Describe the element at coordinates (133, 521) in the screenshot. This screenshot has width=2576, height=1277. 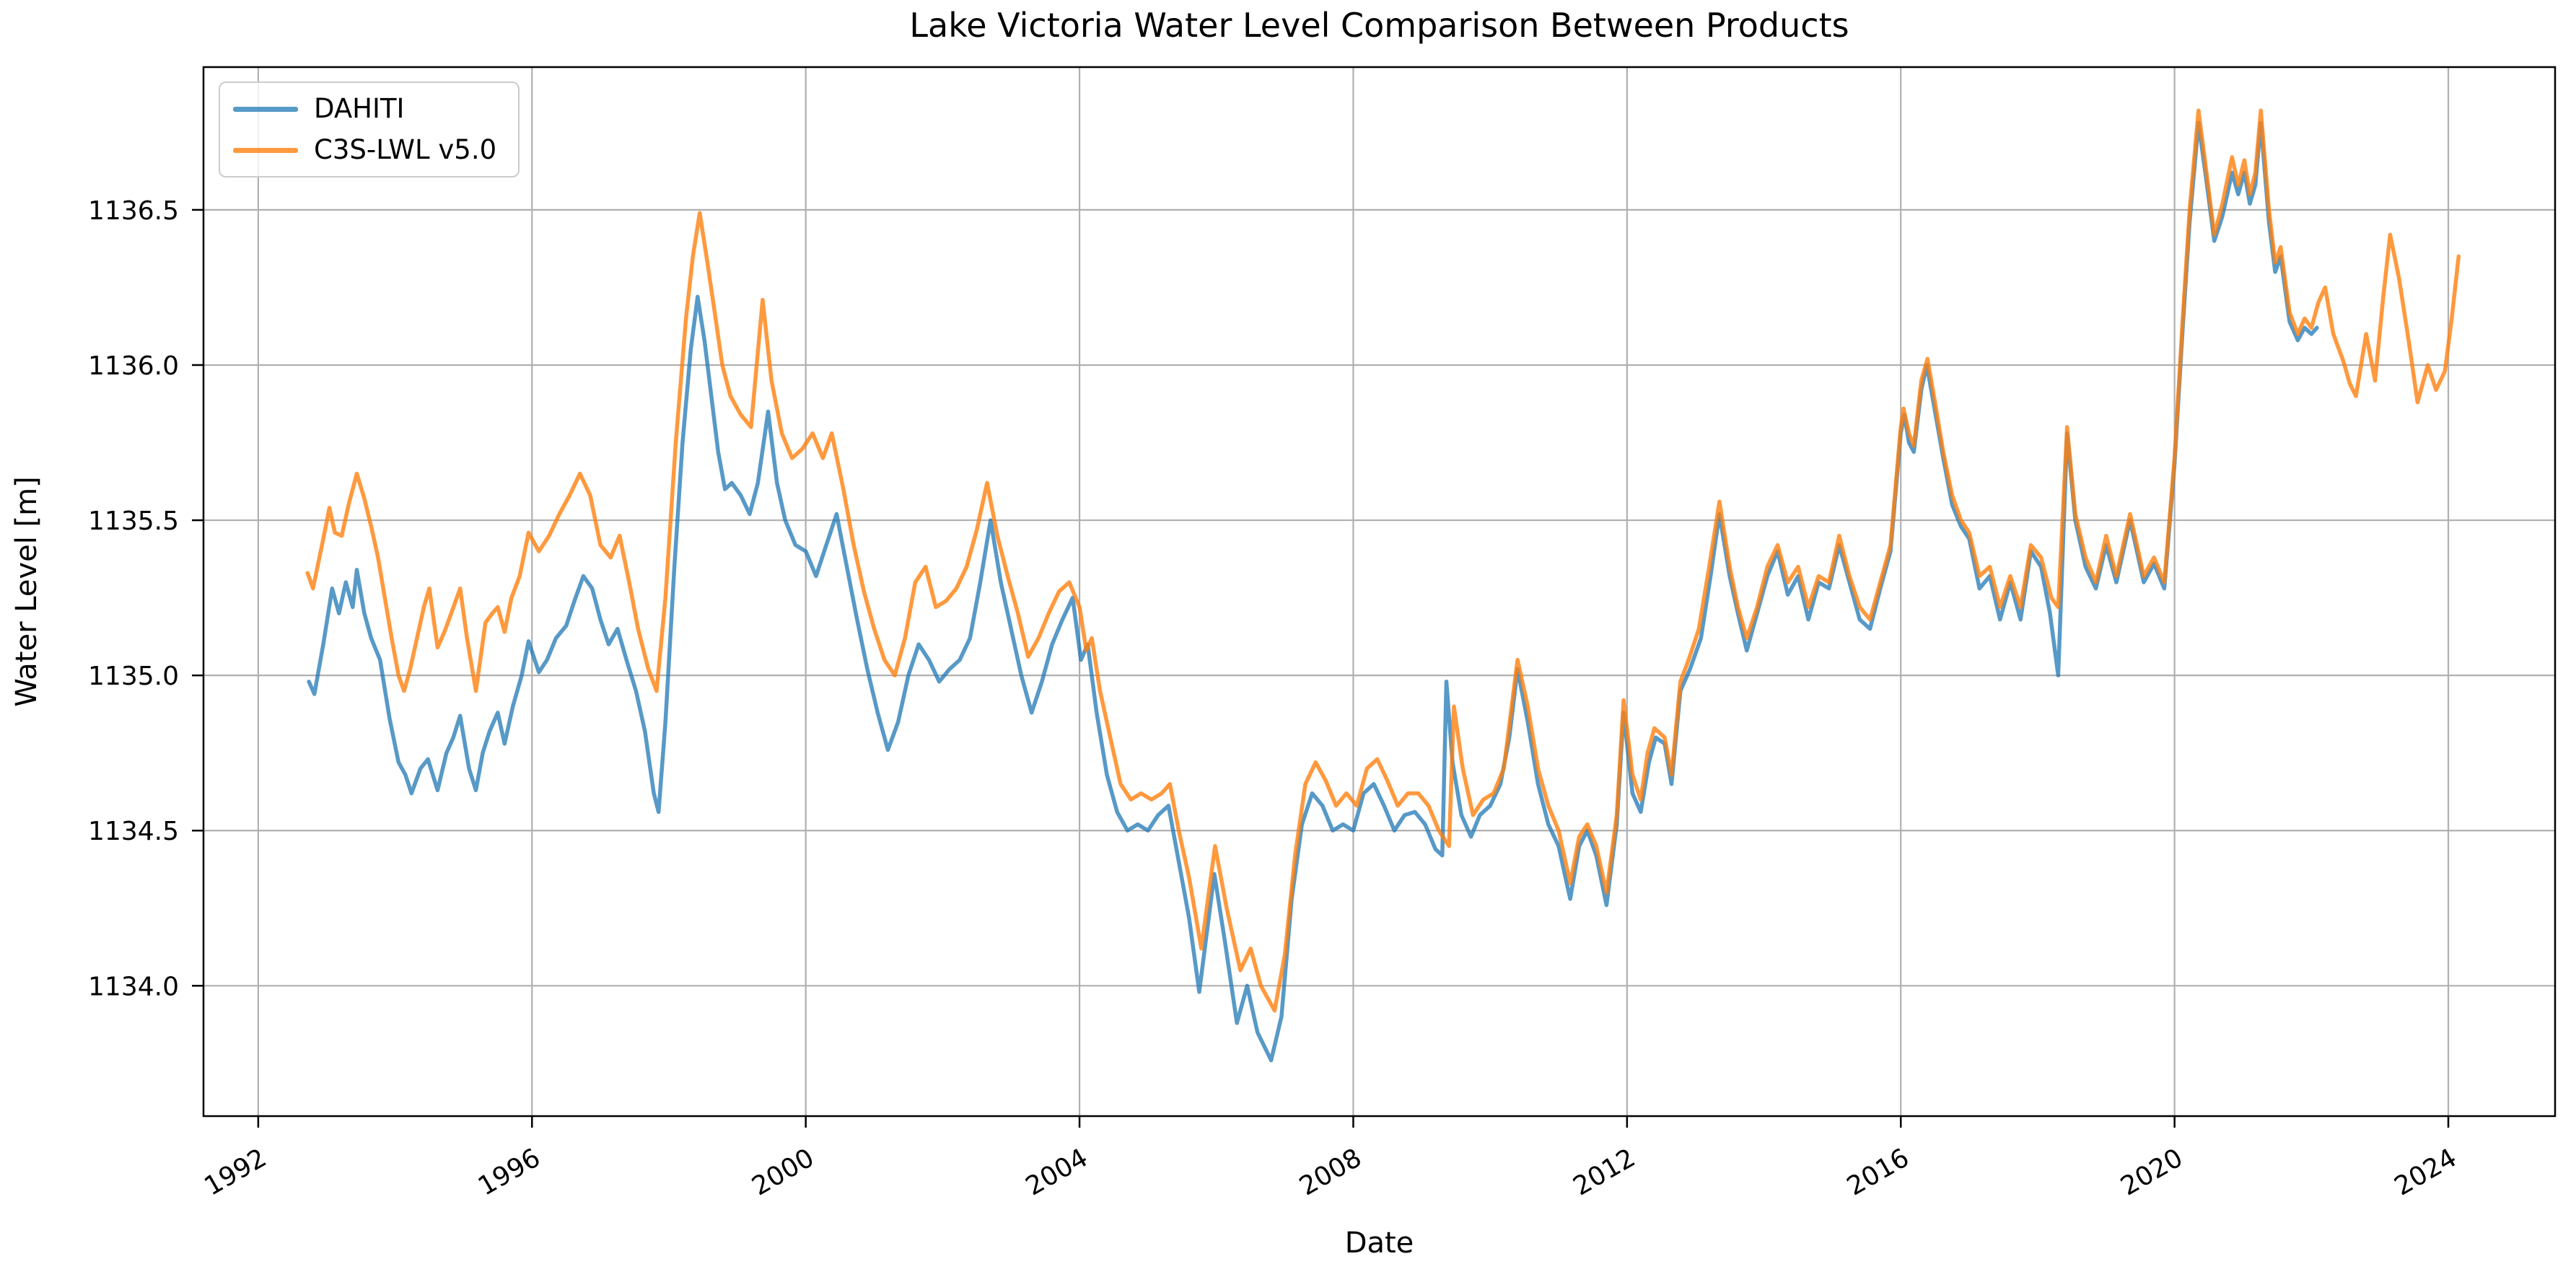
I see `y-tick-label-1135.5: 1135.5` at that location.